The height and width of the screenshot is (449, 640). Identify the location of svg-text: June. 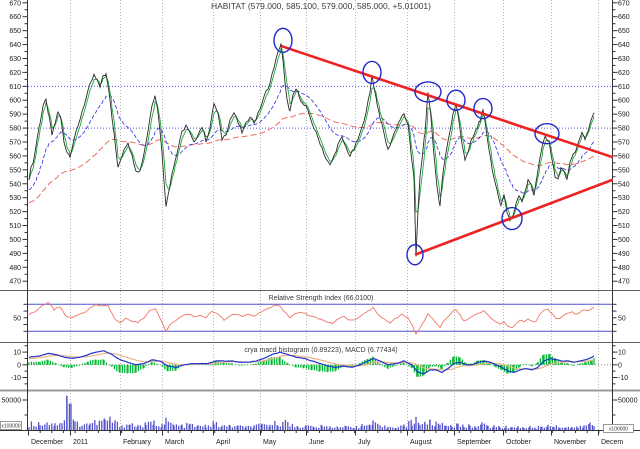
(316, 442).